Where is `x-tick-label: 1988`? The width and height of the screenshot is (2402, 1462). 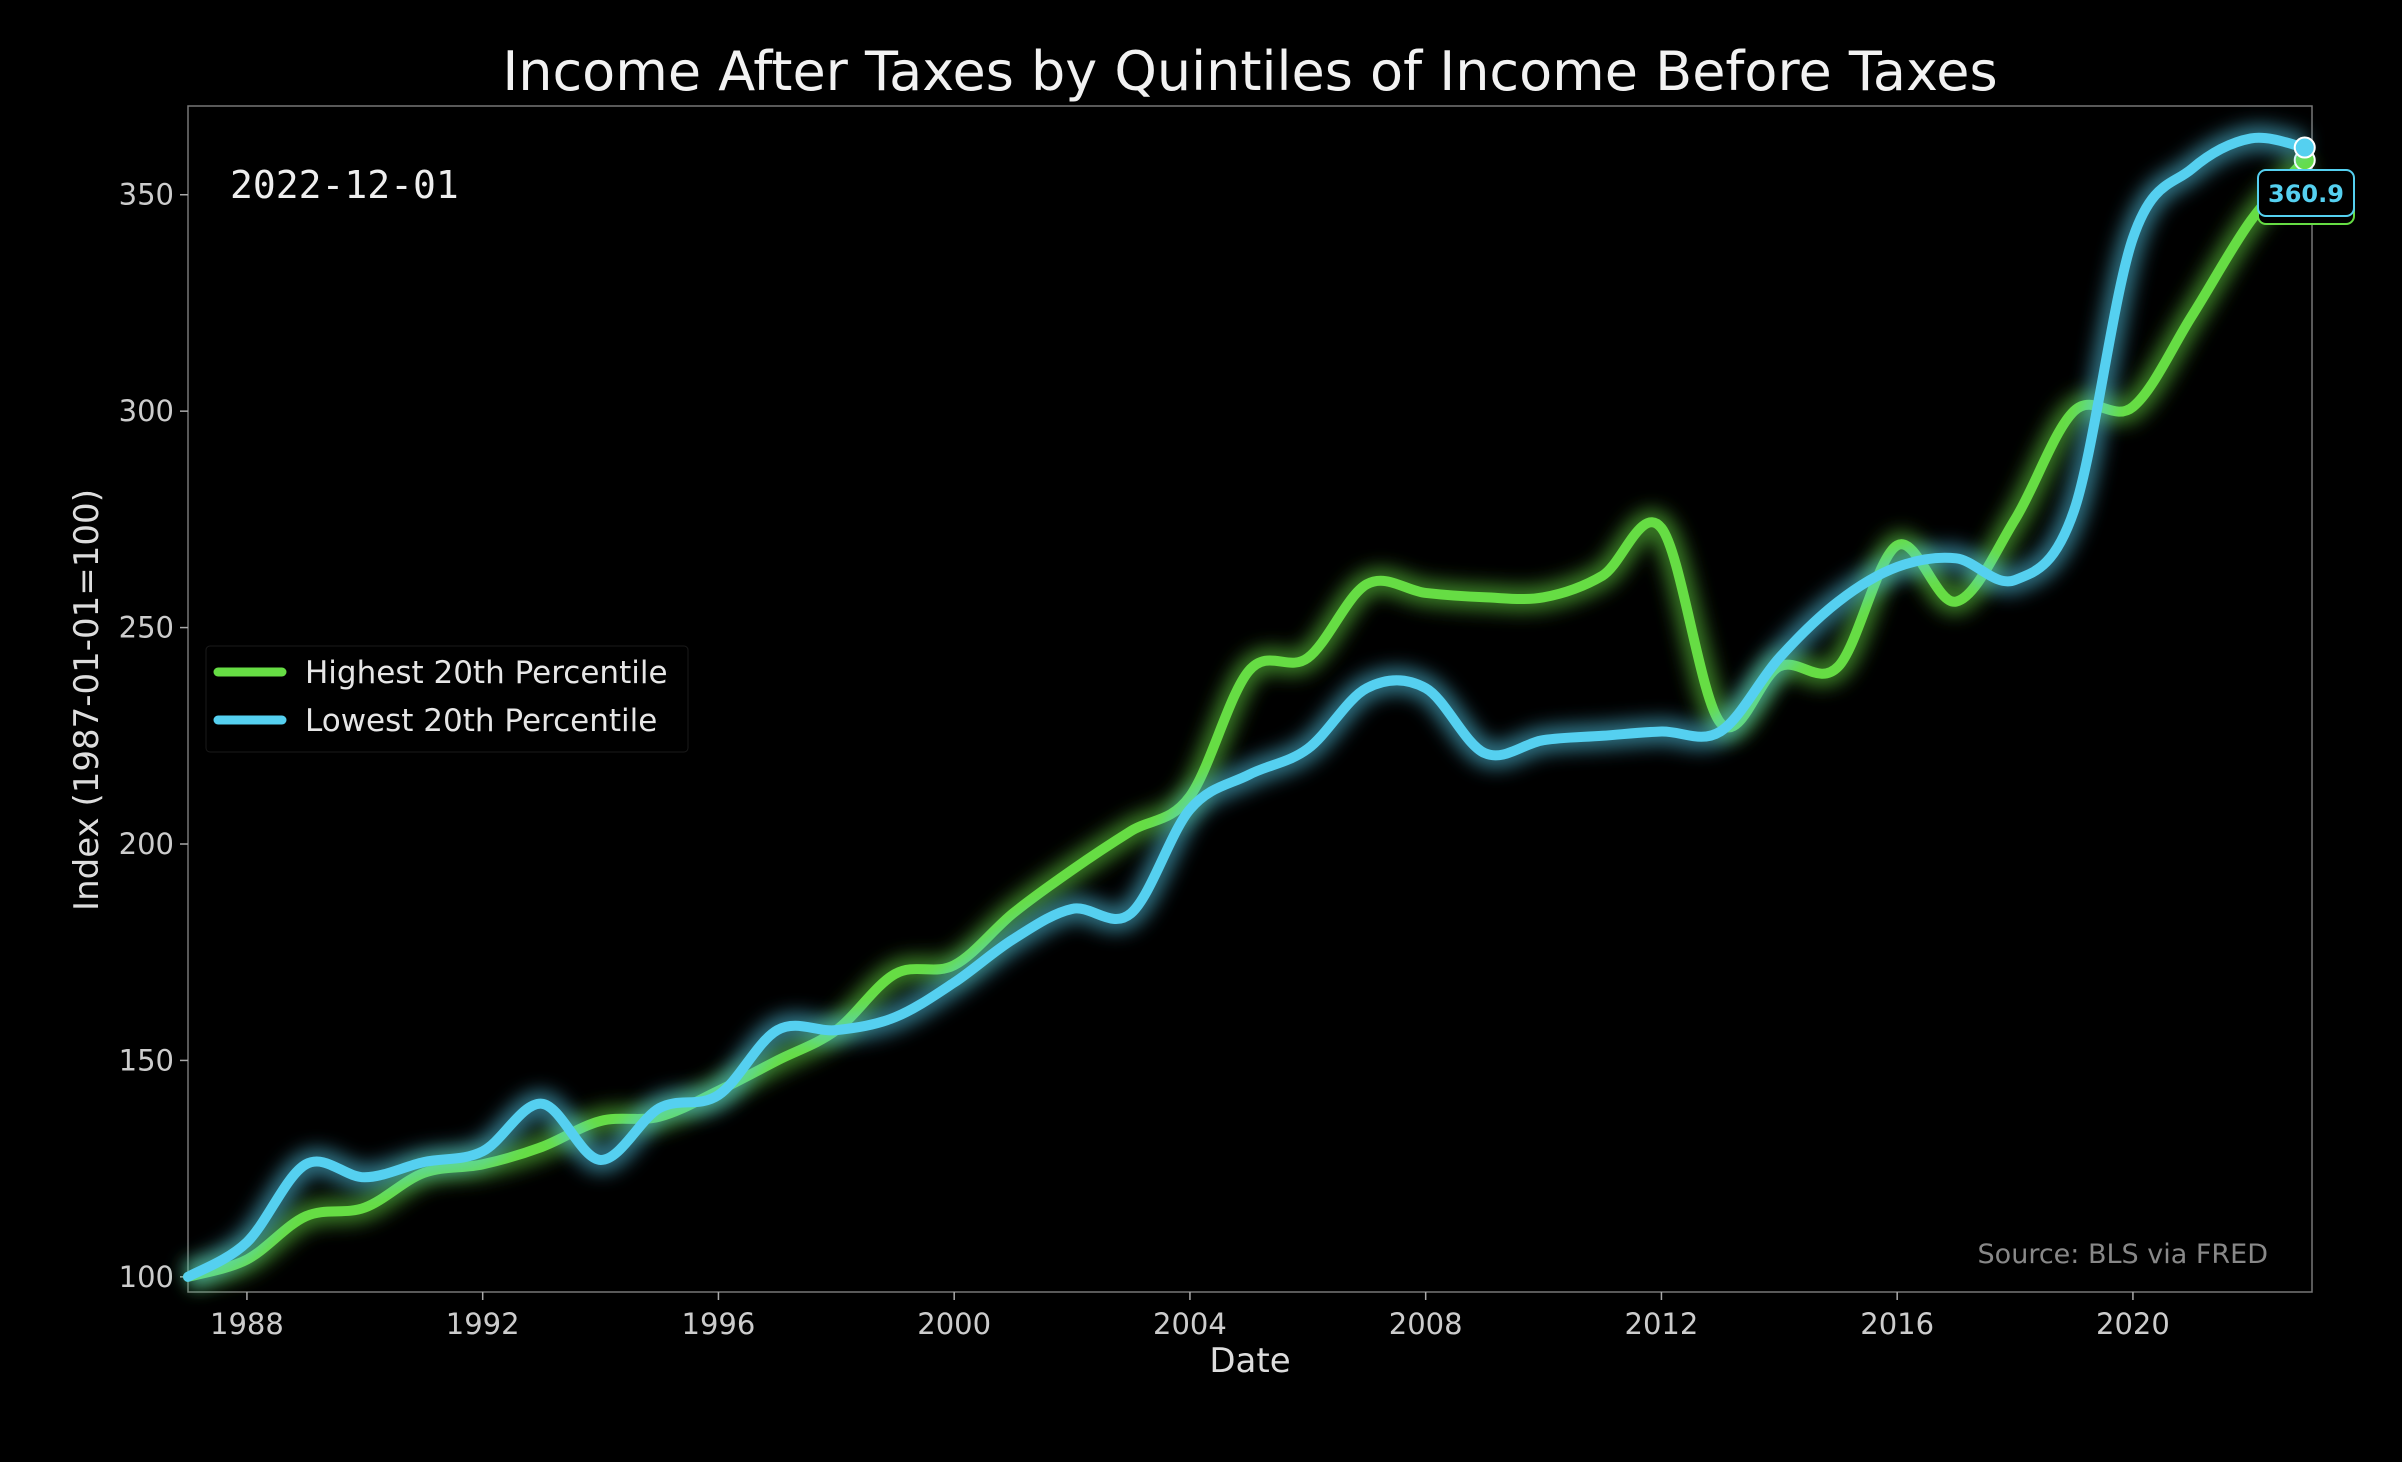
x-tick-label: 1988 is located at coordinates (247, 1324).